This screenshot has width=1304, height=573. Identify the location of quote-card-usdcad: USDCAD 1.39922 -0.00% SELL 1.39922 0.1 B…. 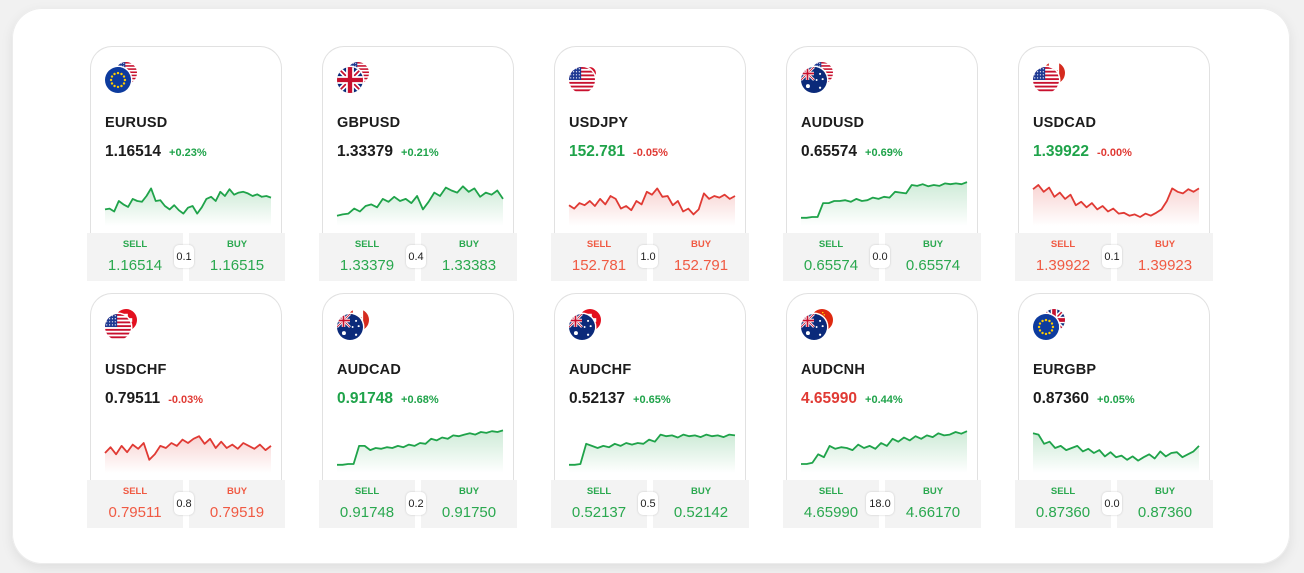
(1114, 163).